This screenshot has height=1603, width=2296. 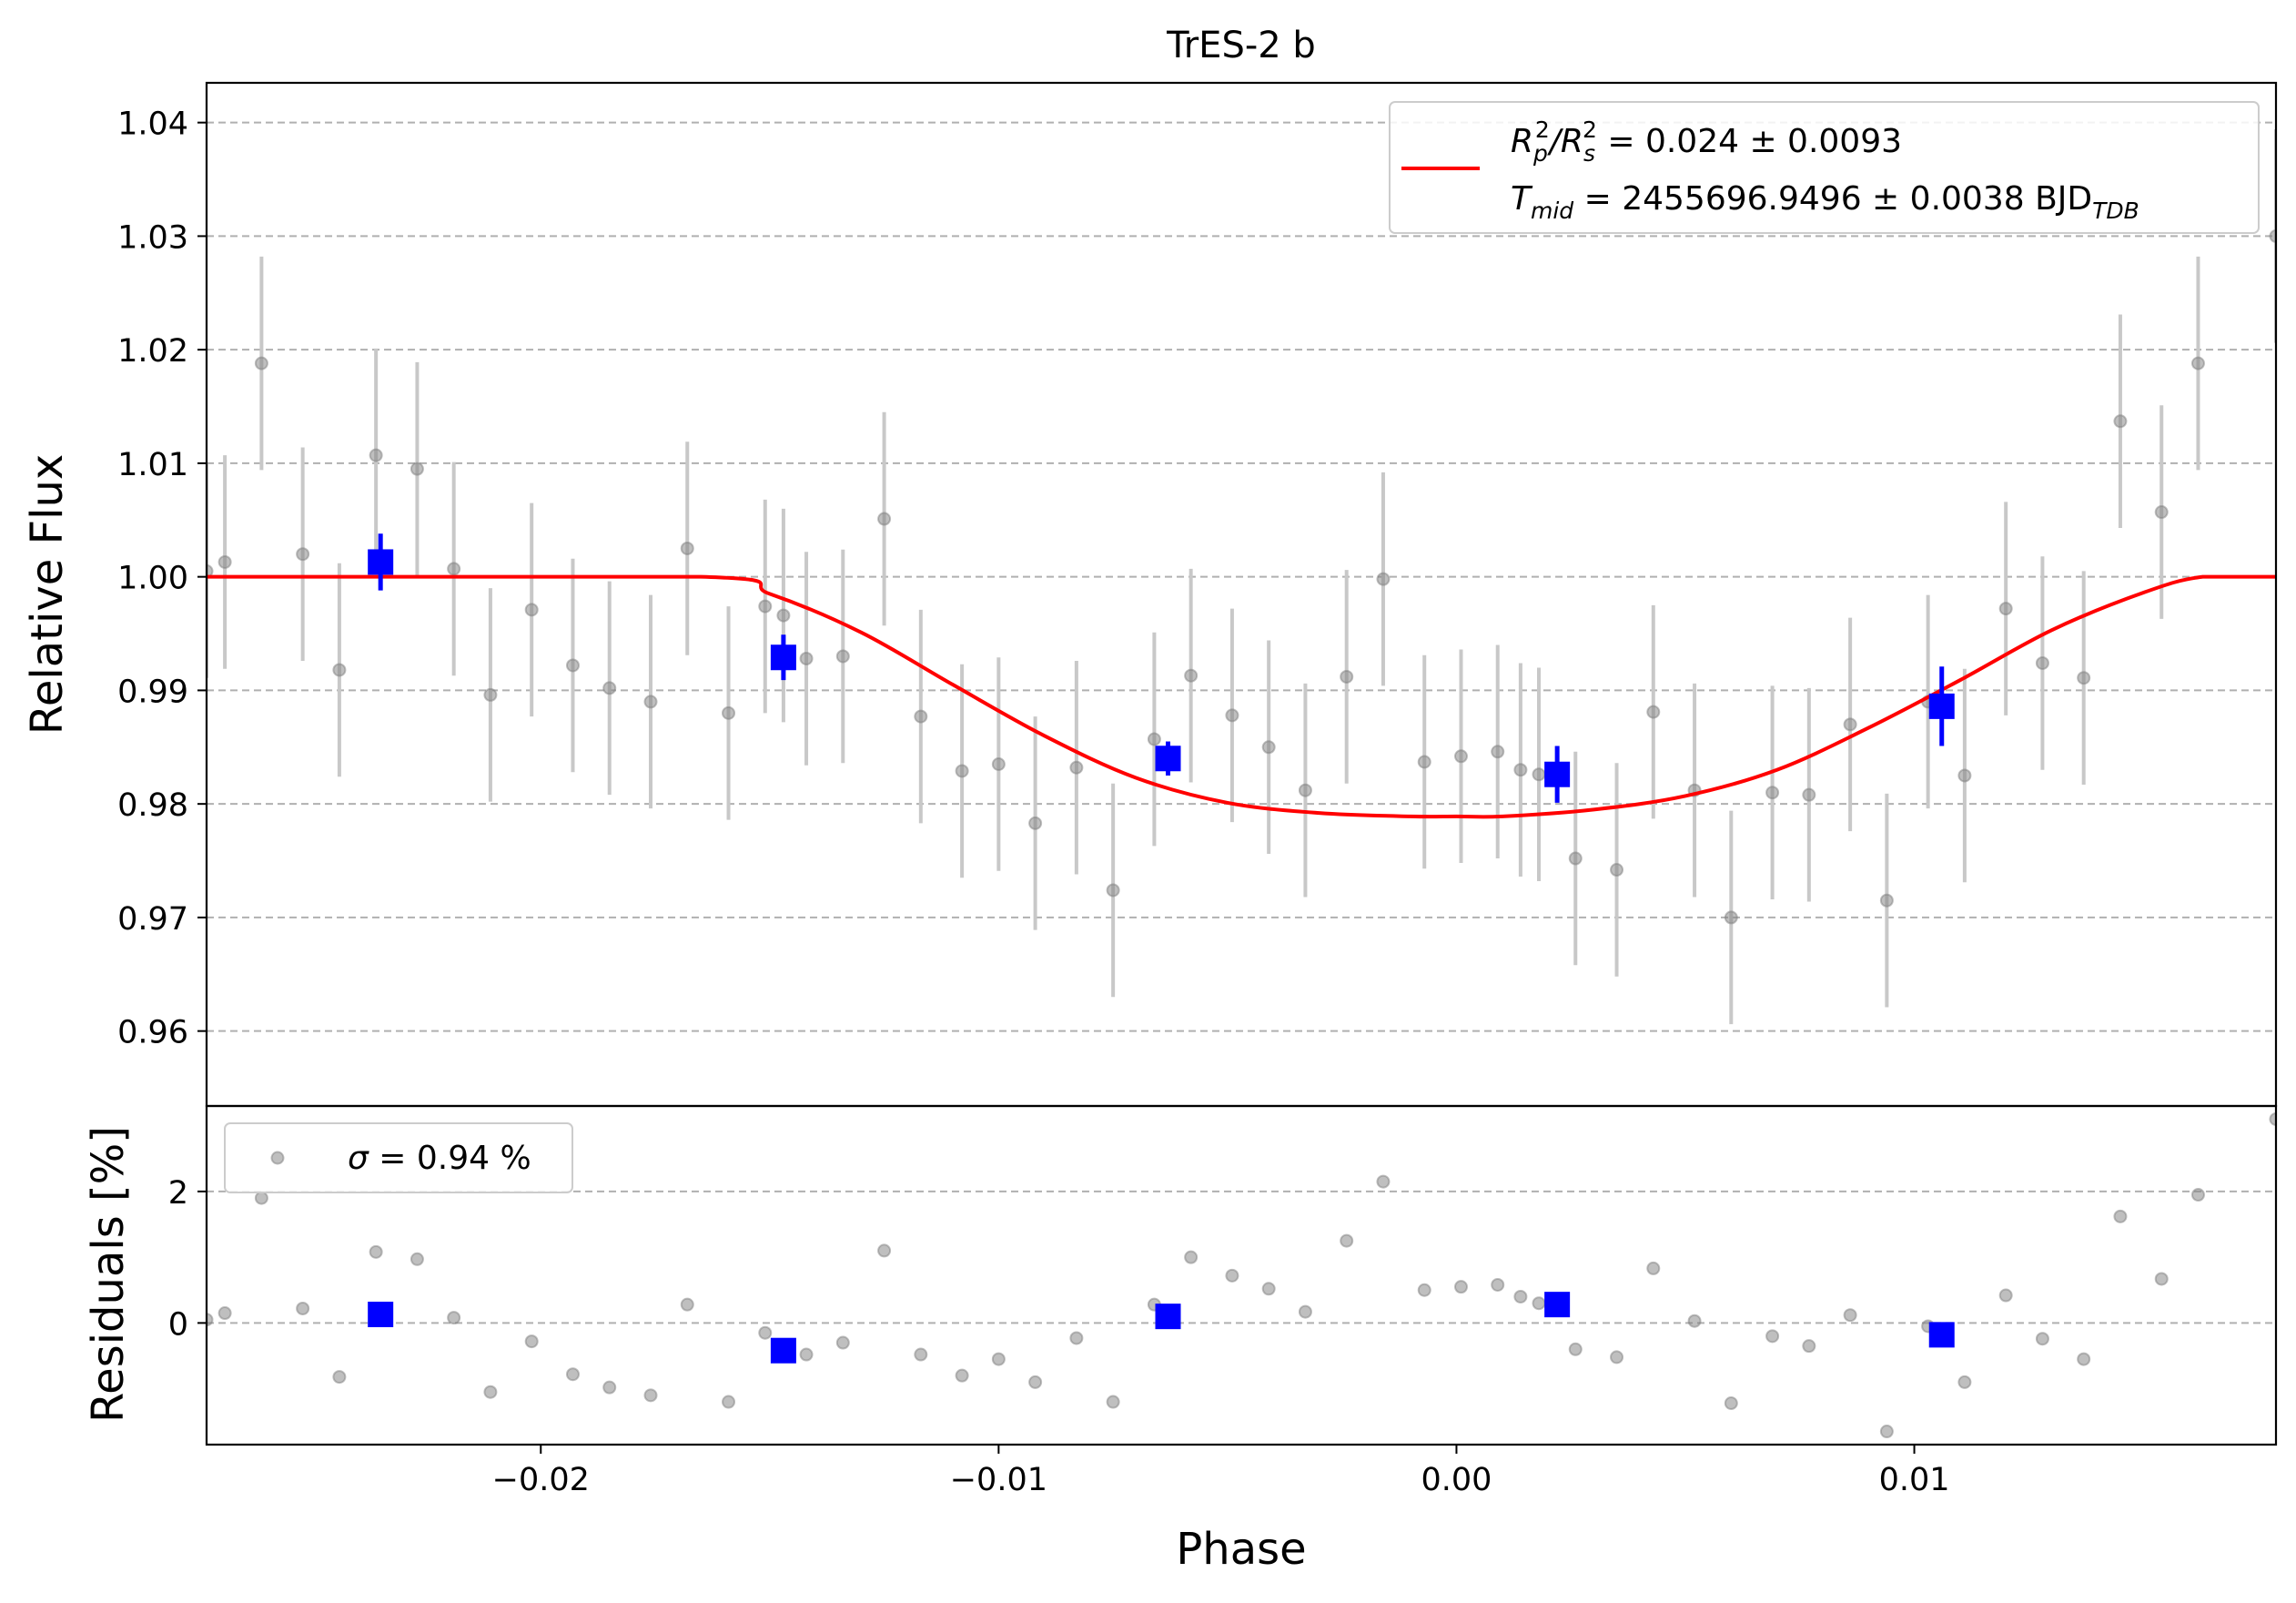 What do you see at coordinates (153, 1033) in the screenshot?
I see `flux-y-tick-label: 0.96` at bounding box center [153, 1033].